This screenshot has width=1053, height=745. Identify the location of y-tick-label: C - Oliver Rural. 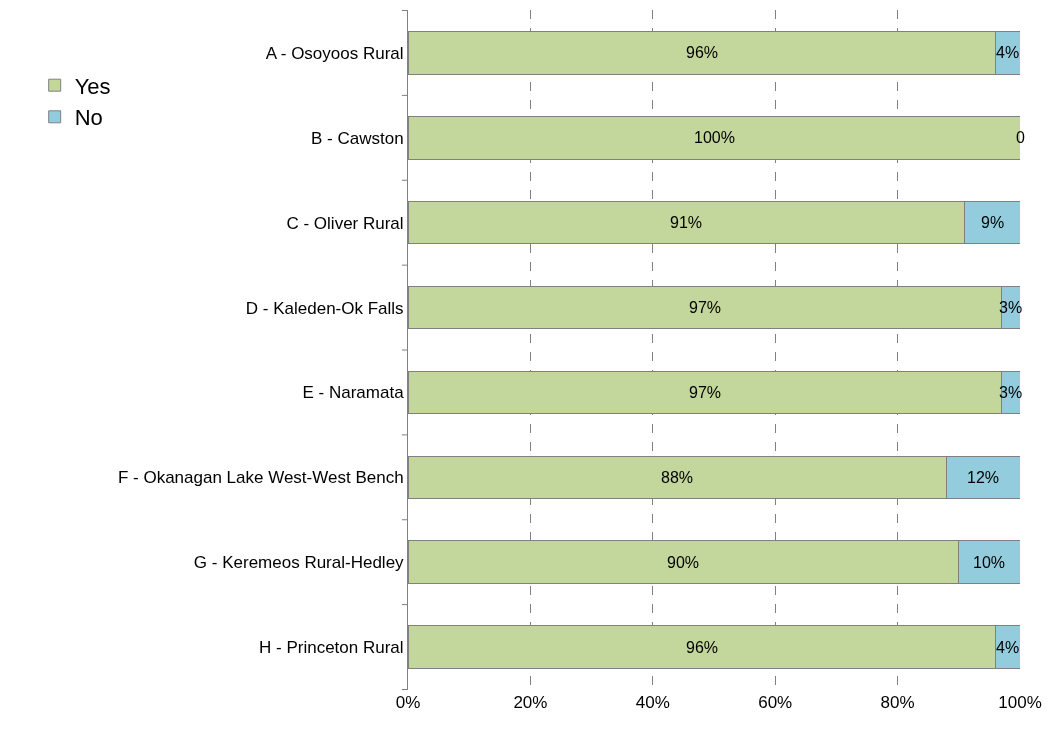
(345, 223).